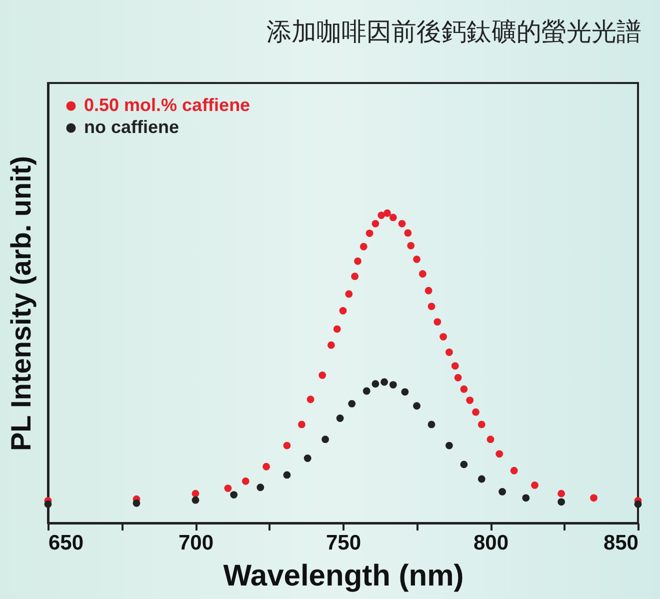 The height and width of the screenshot is (599, 660). I want to click on x-tick-label: 650, so click(66, 543).